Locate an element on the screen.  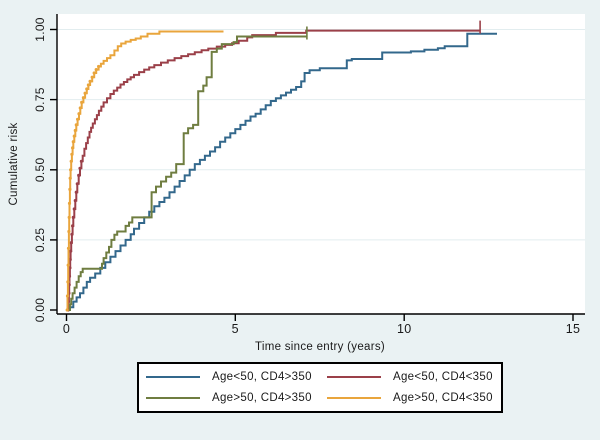
y-tick-label: 0.75 is located at coordinates (40, 99).